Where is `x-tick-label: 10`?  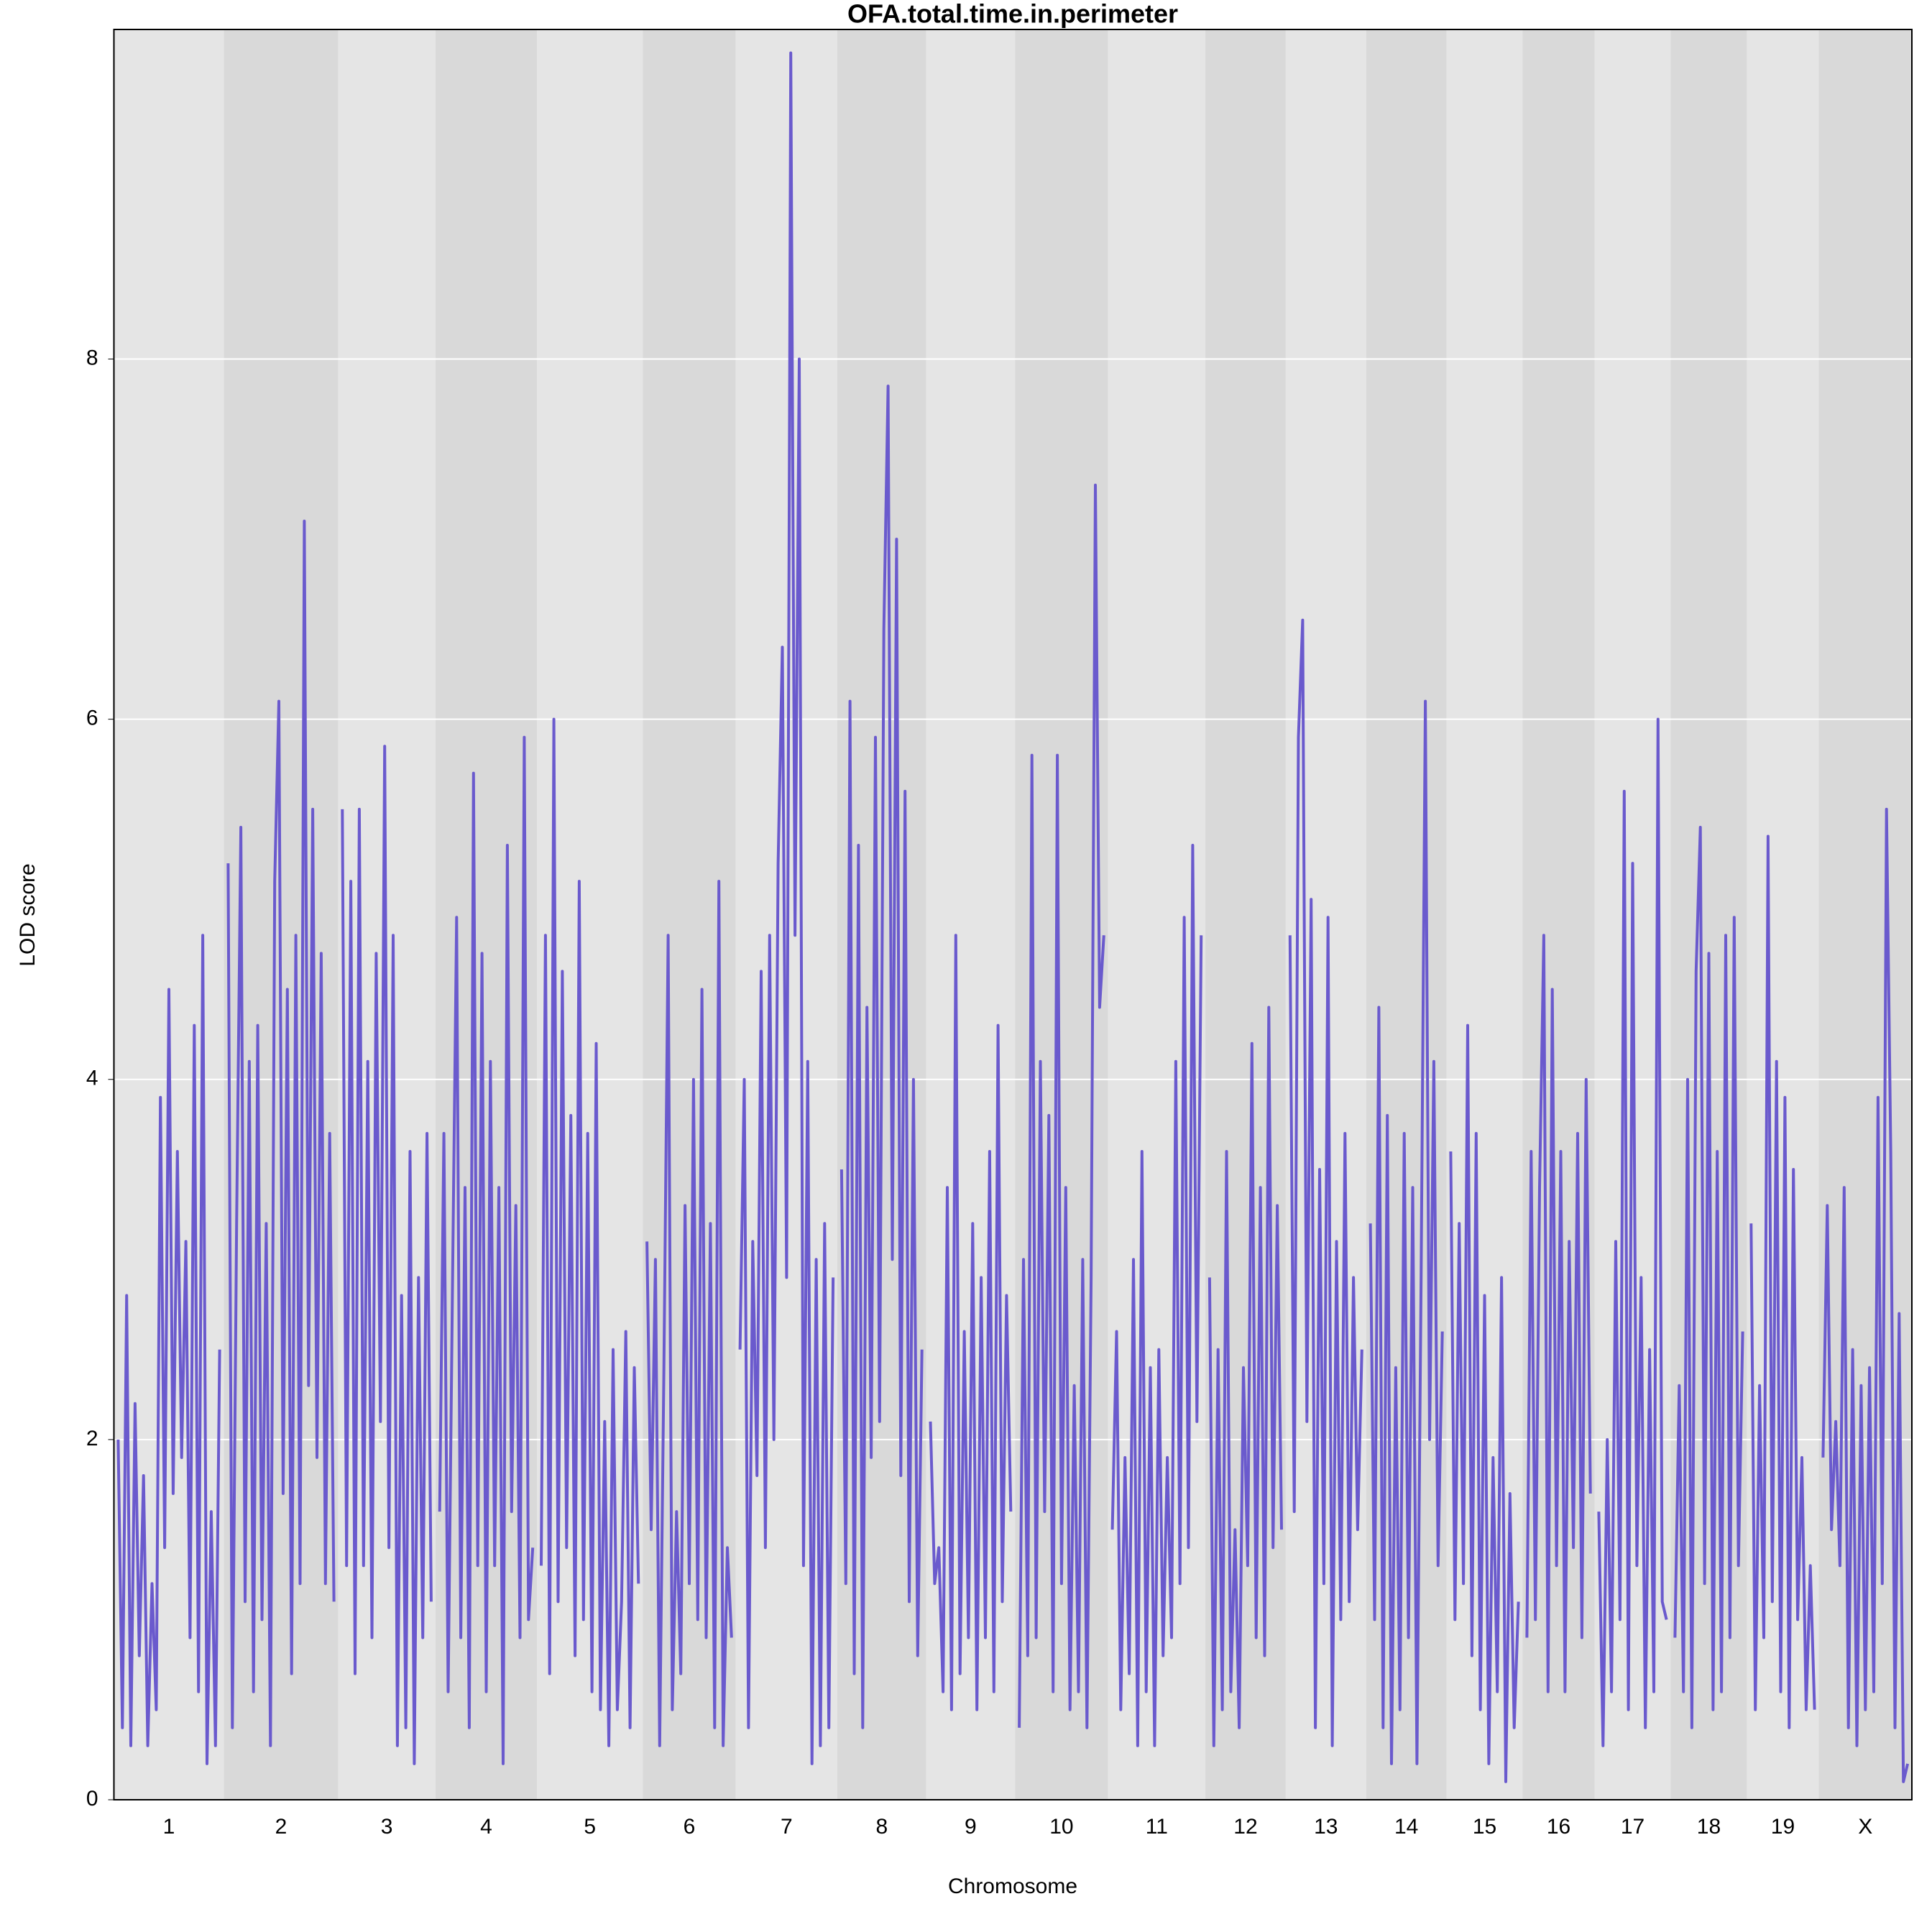
x-tick-label: 10 is located at coordinates (1061, 1827).